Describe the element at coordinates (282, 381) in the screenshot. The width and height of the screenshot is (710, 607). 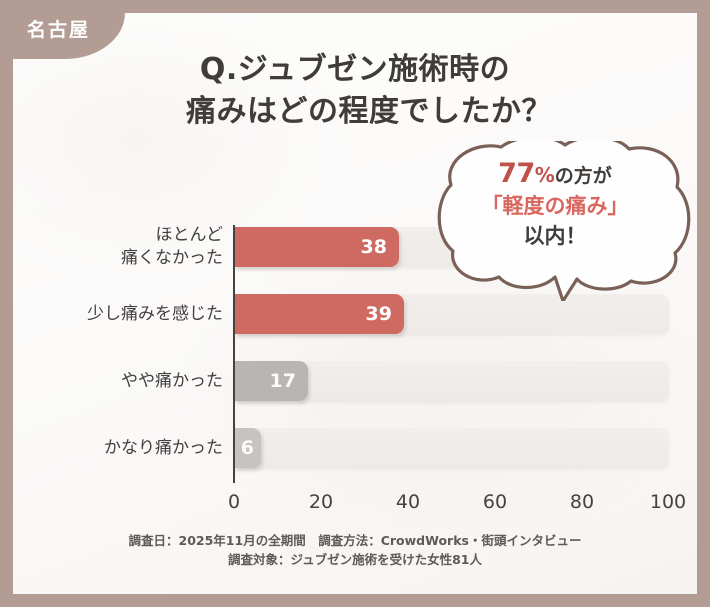
I see `bar-value: 17` at that location.